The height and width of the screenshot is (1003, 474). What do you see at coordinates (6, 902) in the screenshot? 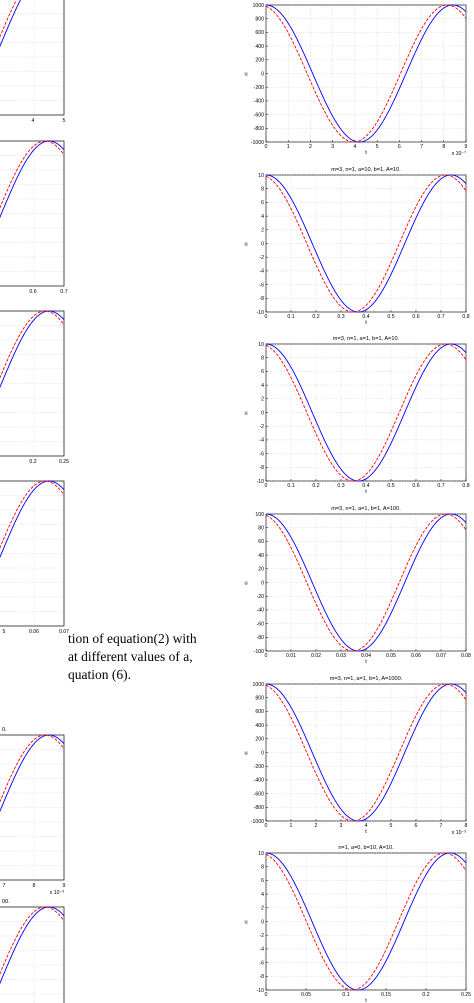
I see `chart-title-fragment: 00.` at bounding box center [6, 902].